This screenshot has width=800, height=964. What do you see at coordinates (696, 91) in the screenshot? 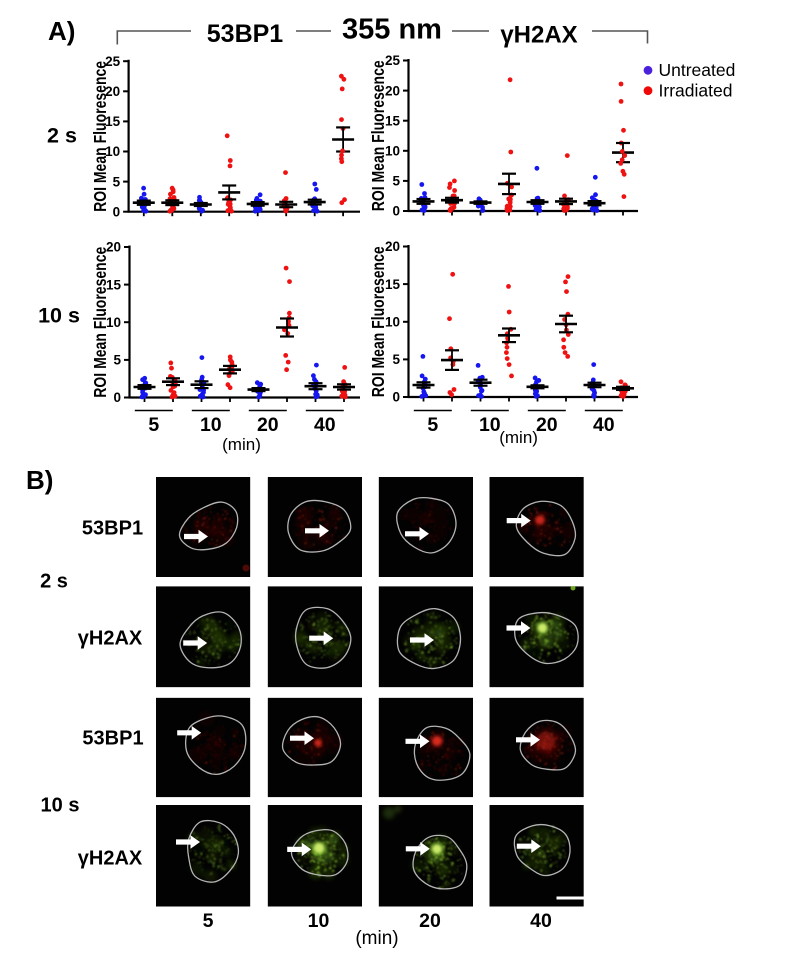
I see `svg-text: Irradiated` at bounding box center [696, 91].